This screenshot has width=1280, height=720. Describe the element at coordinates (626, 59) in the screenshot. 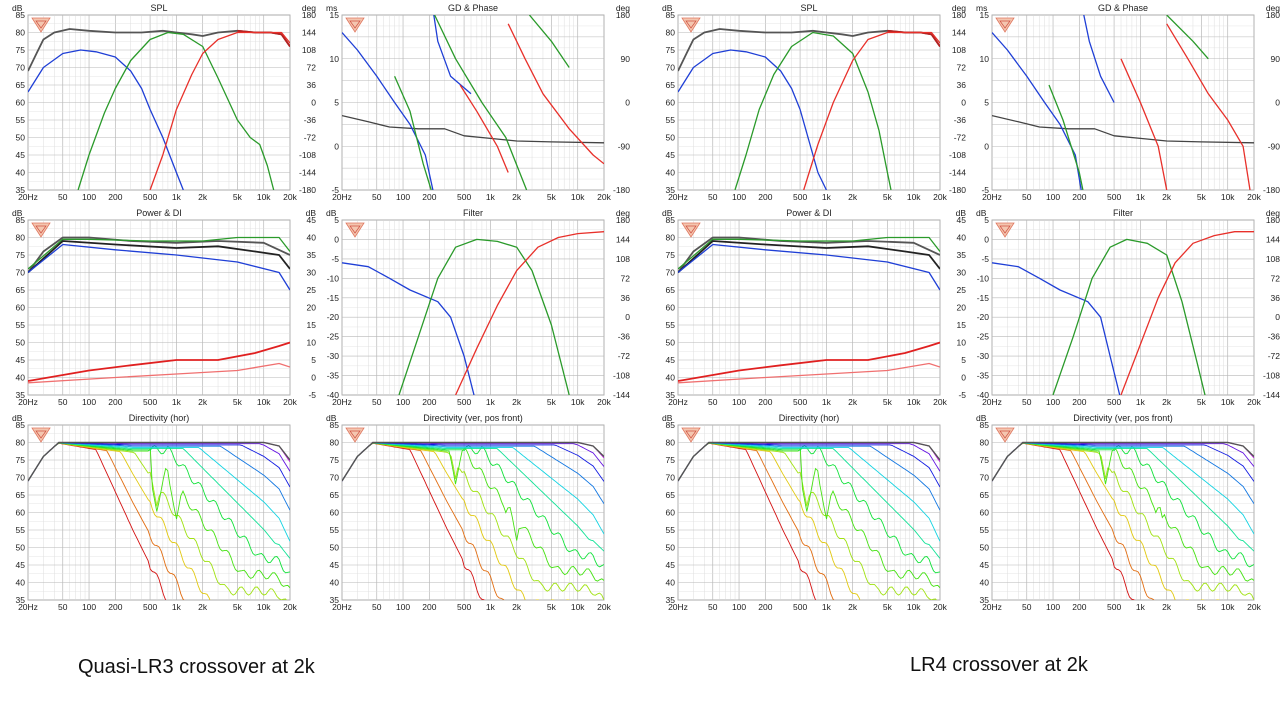

I see `y2-tick-label: 90` at that location.